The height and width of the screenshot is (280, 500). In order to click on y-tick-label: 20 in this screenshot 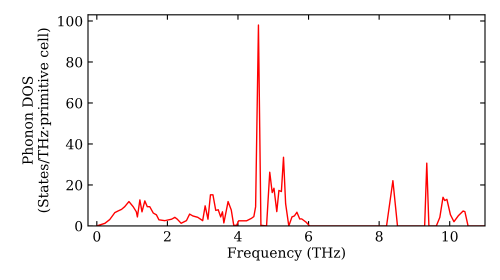, I will do `click(74, 185)`.